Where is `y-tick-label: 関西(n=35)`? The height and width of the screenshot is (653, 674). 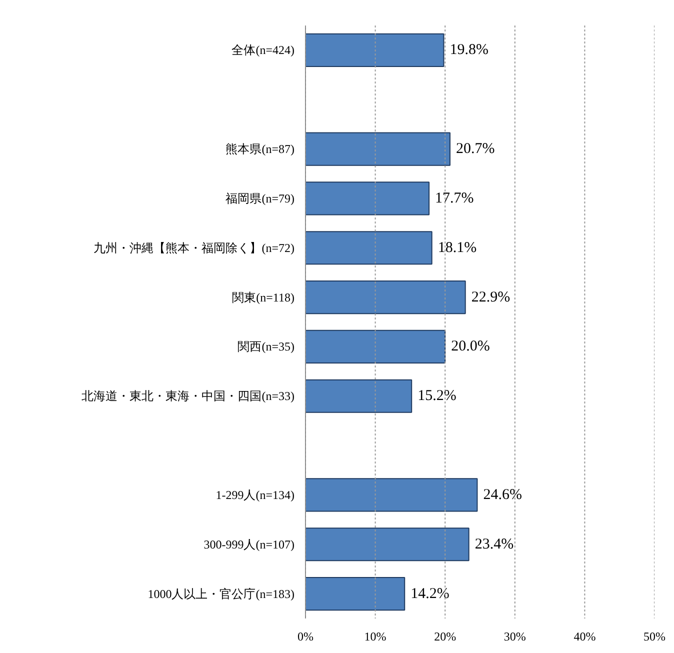 y-tick-label: 関西(n=35) is located at coordinates (266, 347).